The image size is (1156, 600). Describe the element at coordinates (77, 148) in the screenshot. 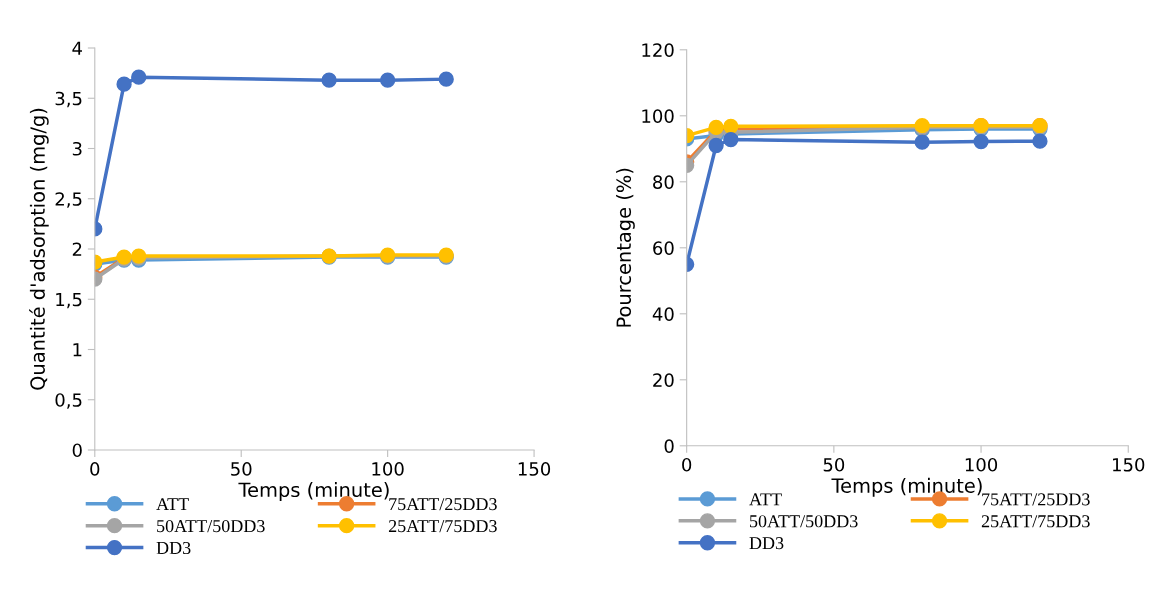

I see `y-tick-label: 3` at that location.